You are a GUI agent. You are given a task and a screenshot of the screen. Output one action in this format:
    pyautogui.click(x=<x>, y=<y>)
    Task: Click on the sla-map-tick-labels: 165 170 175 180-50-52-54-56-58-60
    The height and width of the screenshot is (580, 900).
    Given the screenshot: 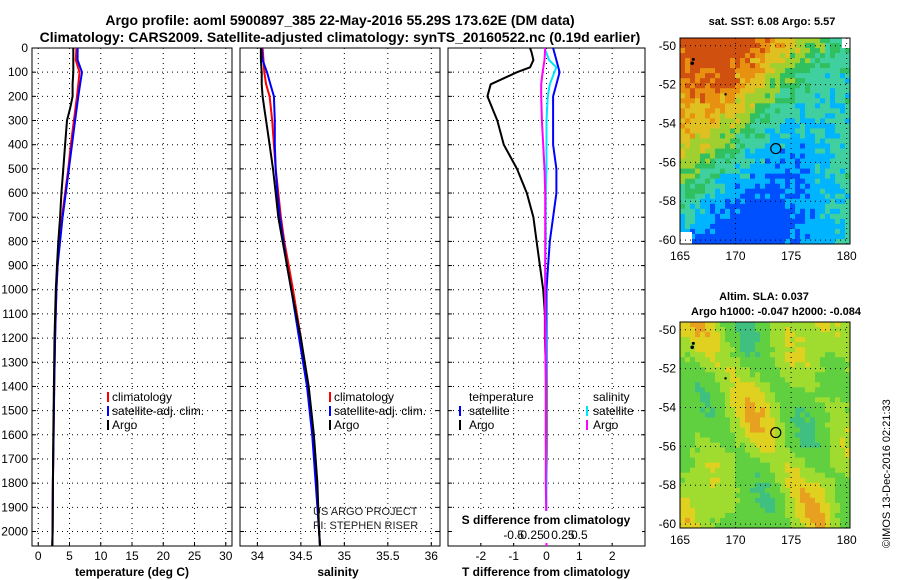 What is the action you would take?
    pyautogui.click(x=758, y=435)
    